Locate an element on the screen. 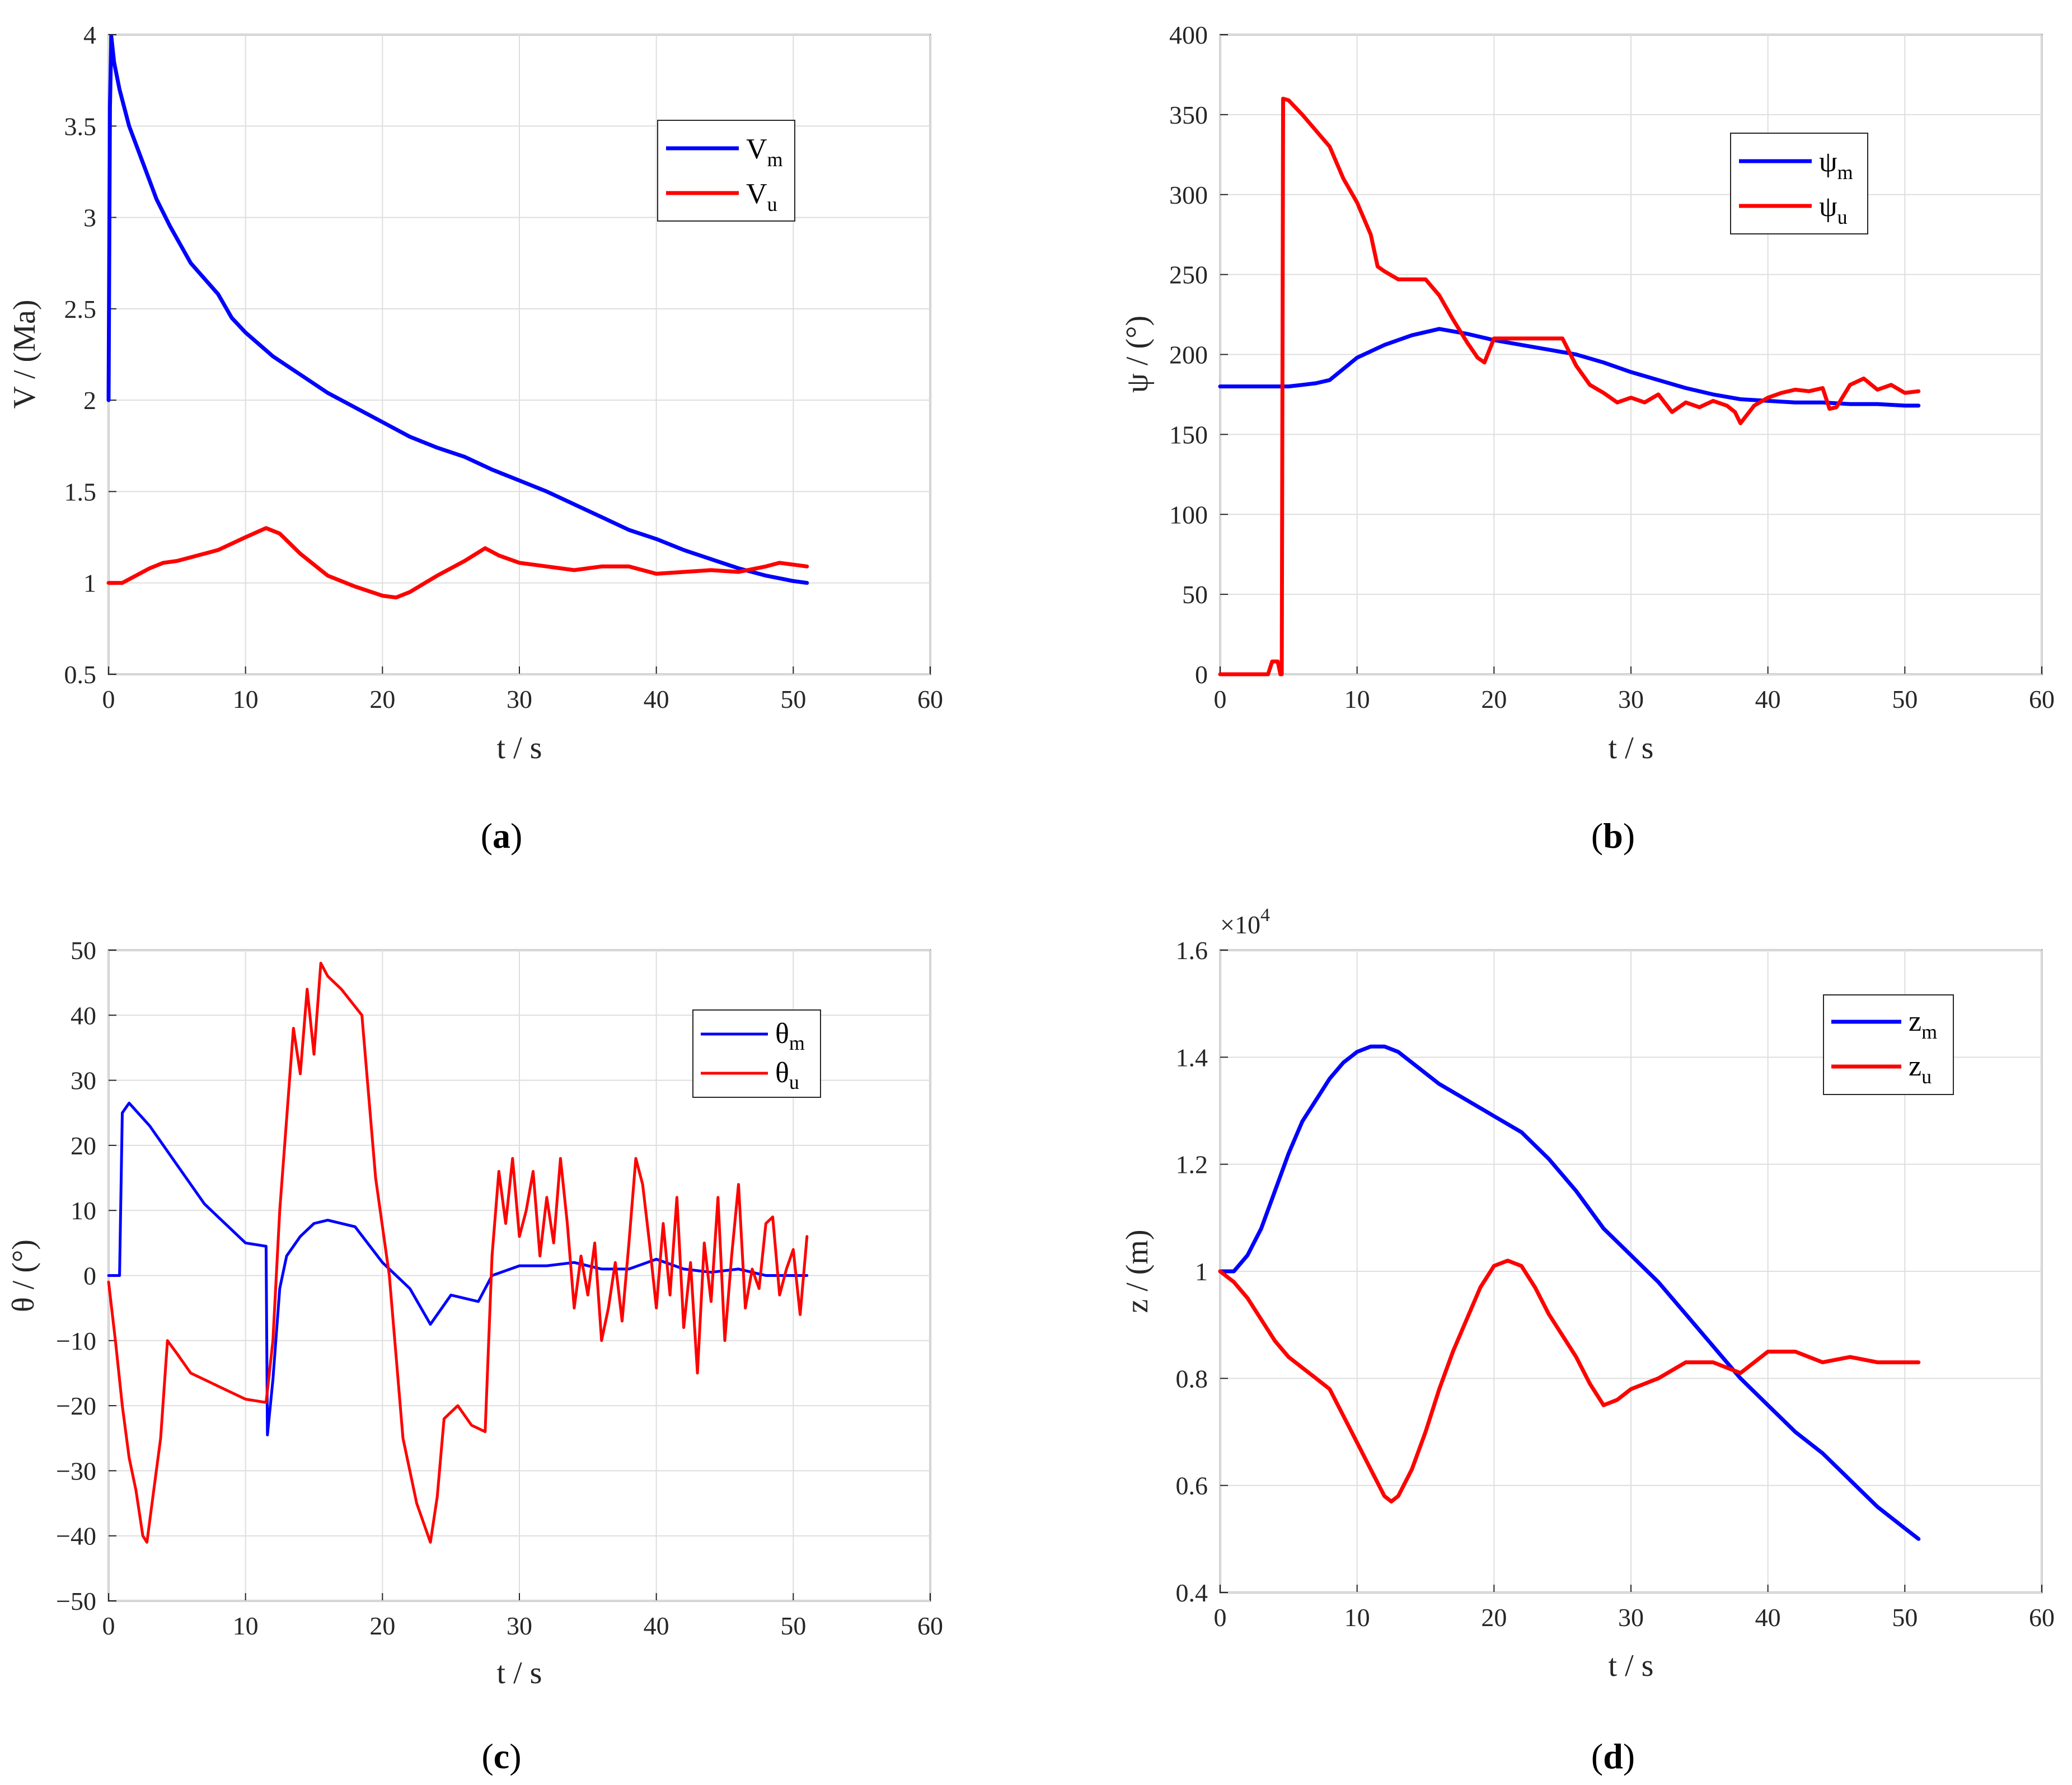 This screenshot has height=1785, width=2072. y-tick-label: 1.4 is located at coordinates (1192, 1057).